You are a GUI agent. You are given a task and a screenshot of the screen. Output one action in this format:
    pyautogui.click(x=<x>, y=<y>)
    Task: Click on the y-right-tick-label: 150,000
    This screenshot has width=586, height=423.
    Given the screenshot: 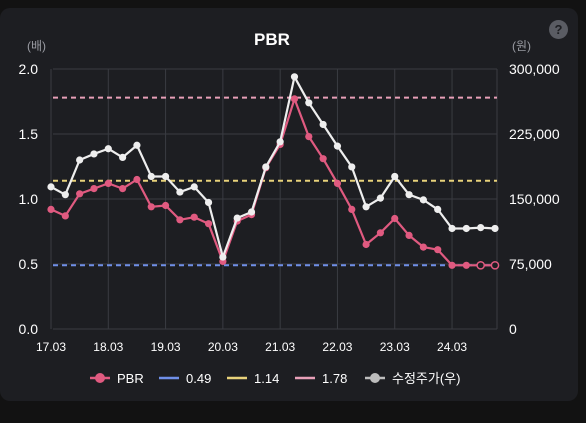 What is the action you would take?
    pyautogui.click(x=534, y=199)
    